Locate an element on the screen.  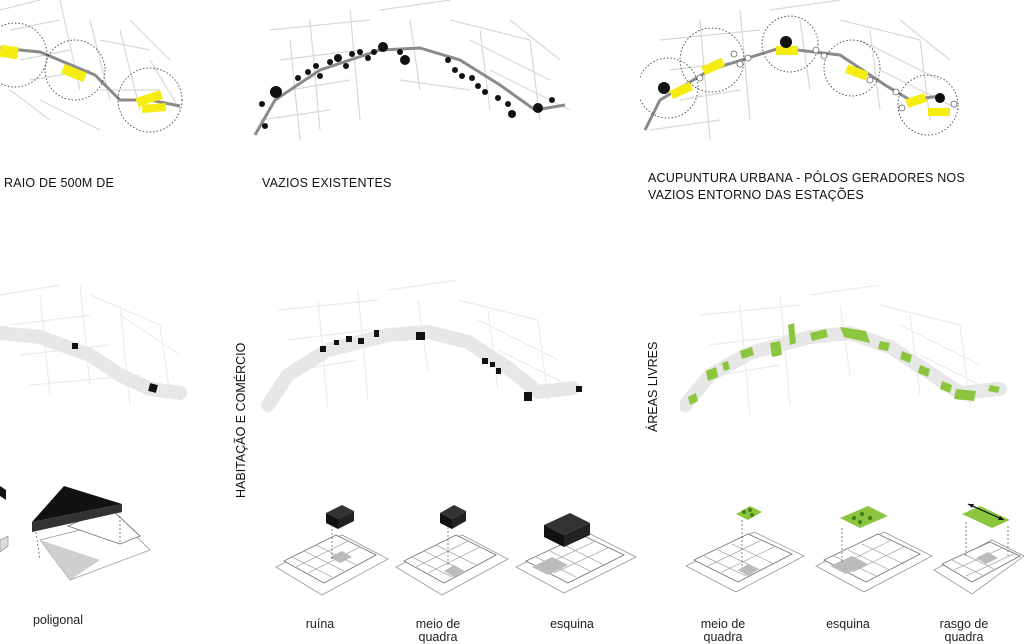
vertical-label-open-areas: ÁREAS LIVRES is located at coordinates (653, 386).